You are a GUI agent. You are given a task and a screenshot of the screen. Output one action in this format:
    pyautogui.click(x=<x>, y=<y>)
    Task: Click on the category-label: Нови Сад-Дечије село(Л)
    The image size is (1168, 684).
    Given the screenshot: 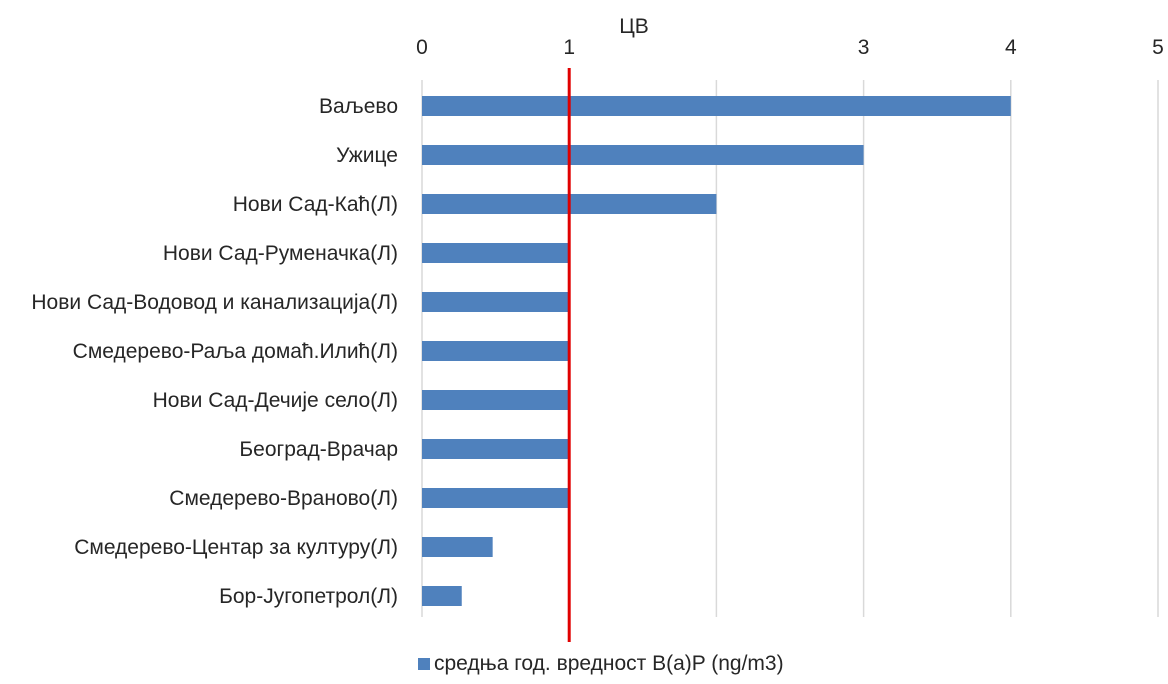 What is the action you would take?
    pyautogui.click(x=275, y=400)
    